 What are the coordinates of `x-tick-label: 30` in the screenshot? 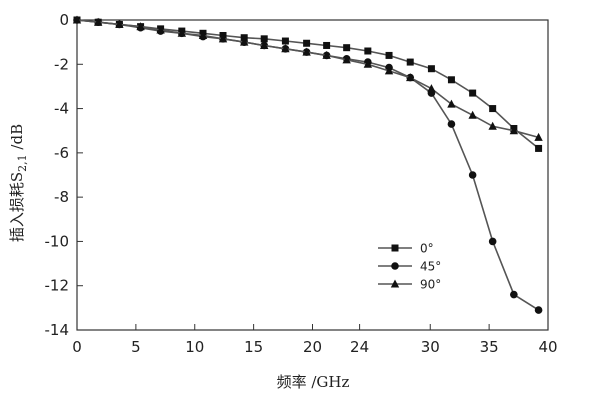 It's located at (430, 347).